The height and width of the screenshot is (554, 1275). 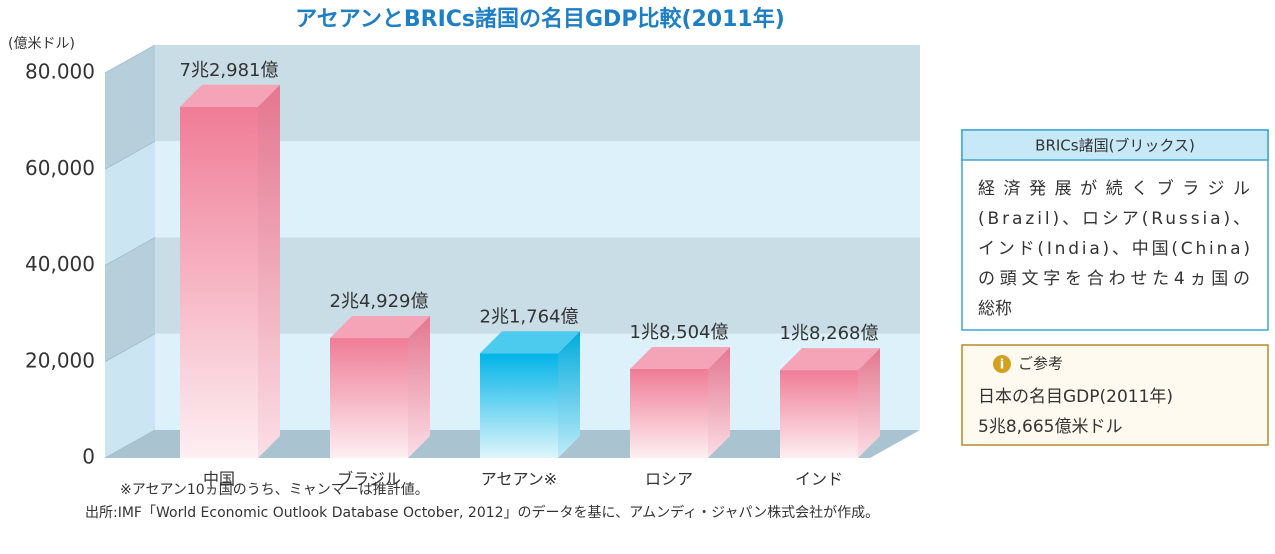 What do you see at coordinates (88, 457) in the screenshot?
I see `y-tick-label: 0` at bounding box center [88, 457].